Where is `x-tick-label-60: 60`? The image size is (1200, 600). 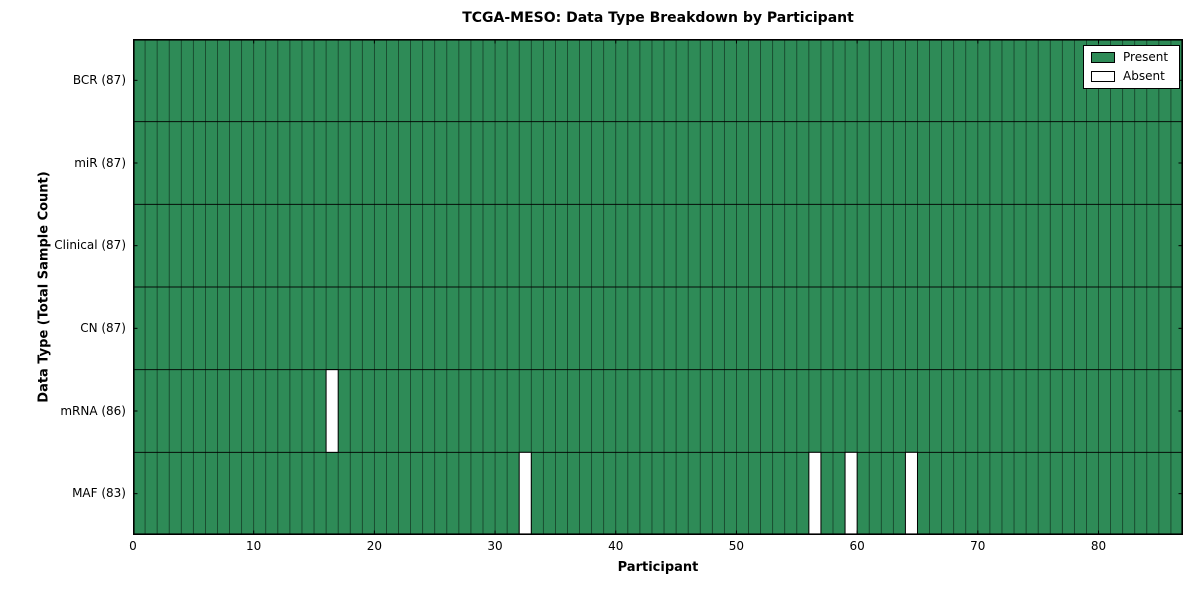
x-tick-label-60: 60 is located at coordinates (857, 546).